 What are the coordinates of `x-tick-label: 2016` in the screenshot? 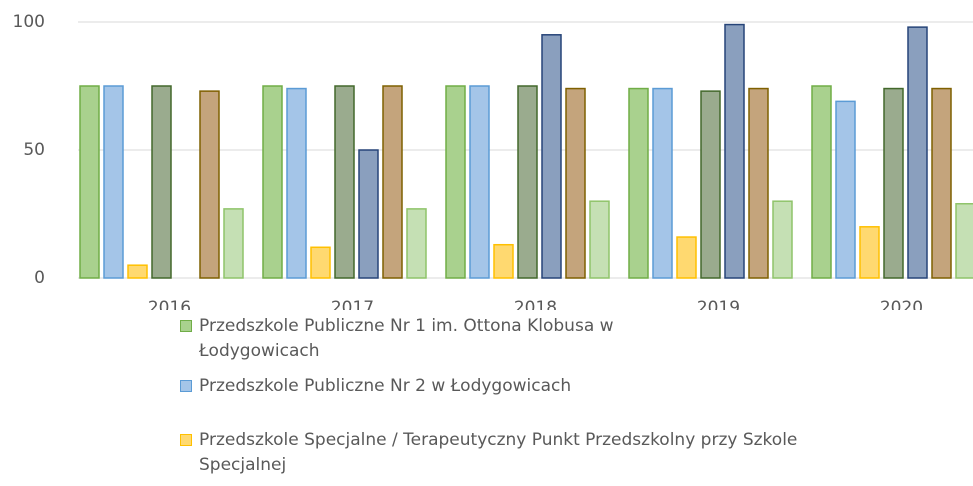 It's located at (169, 304).